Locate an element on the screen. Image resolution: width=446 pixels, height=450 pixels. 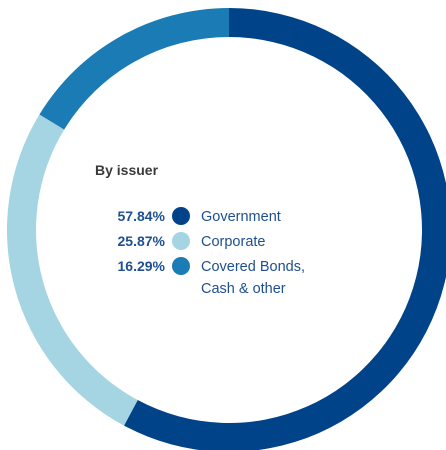
legend-swatch-corporate is located at coordinates (181, 241).